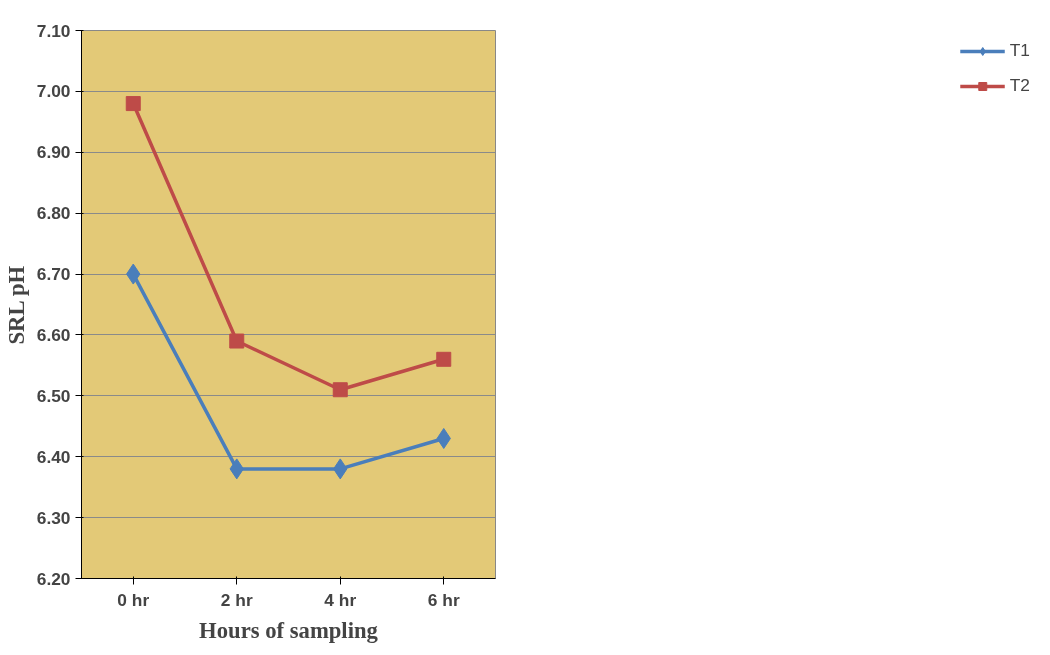 The image size is (1050, 655). I want to click on legend-label: T2, so click(1019, 85).